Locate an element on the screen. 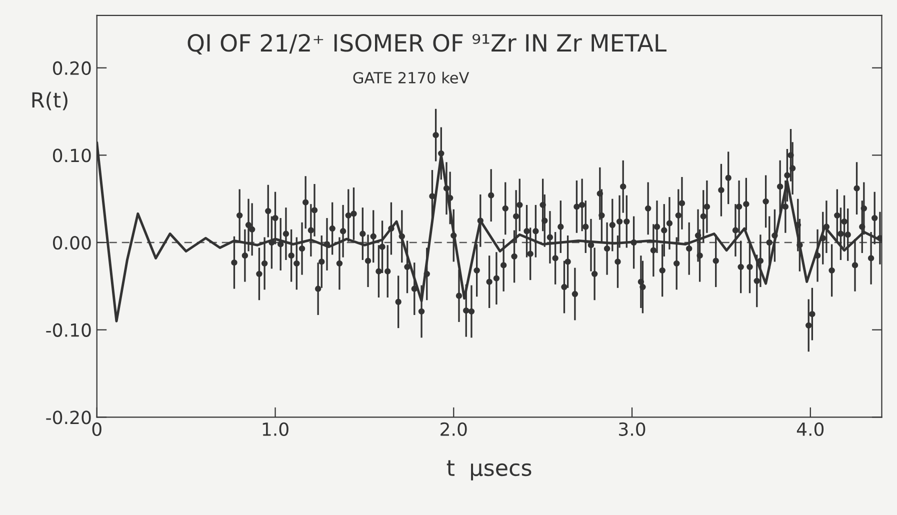  y-axis-title: R(t) is located at coordinates (50, 101).